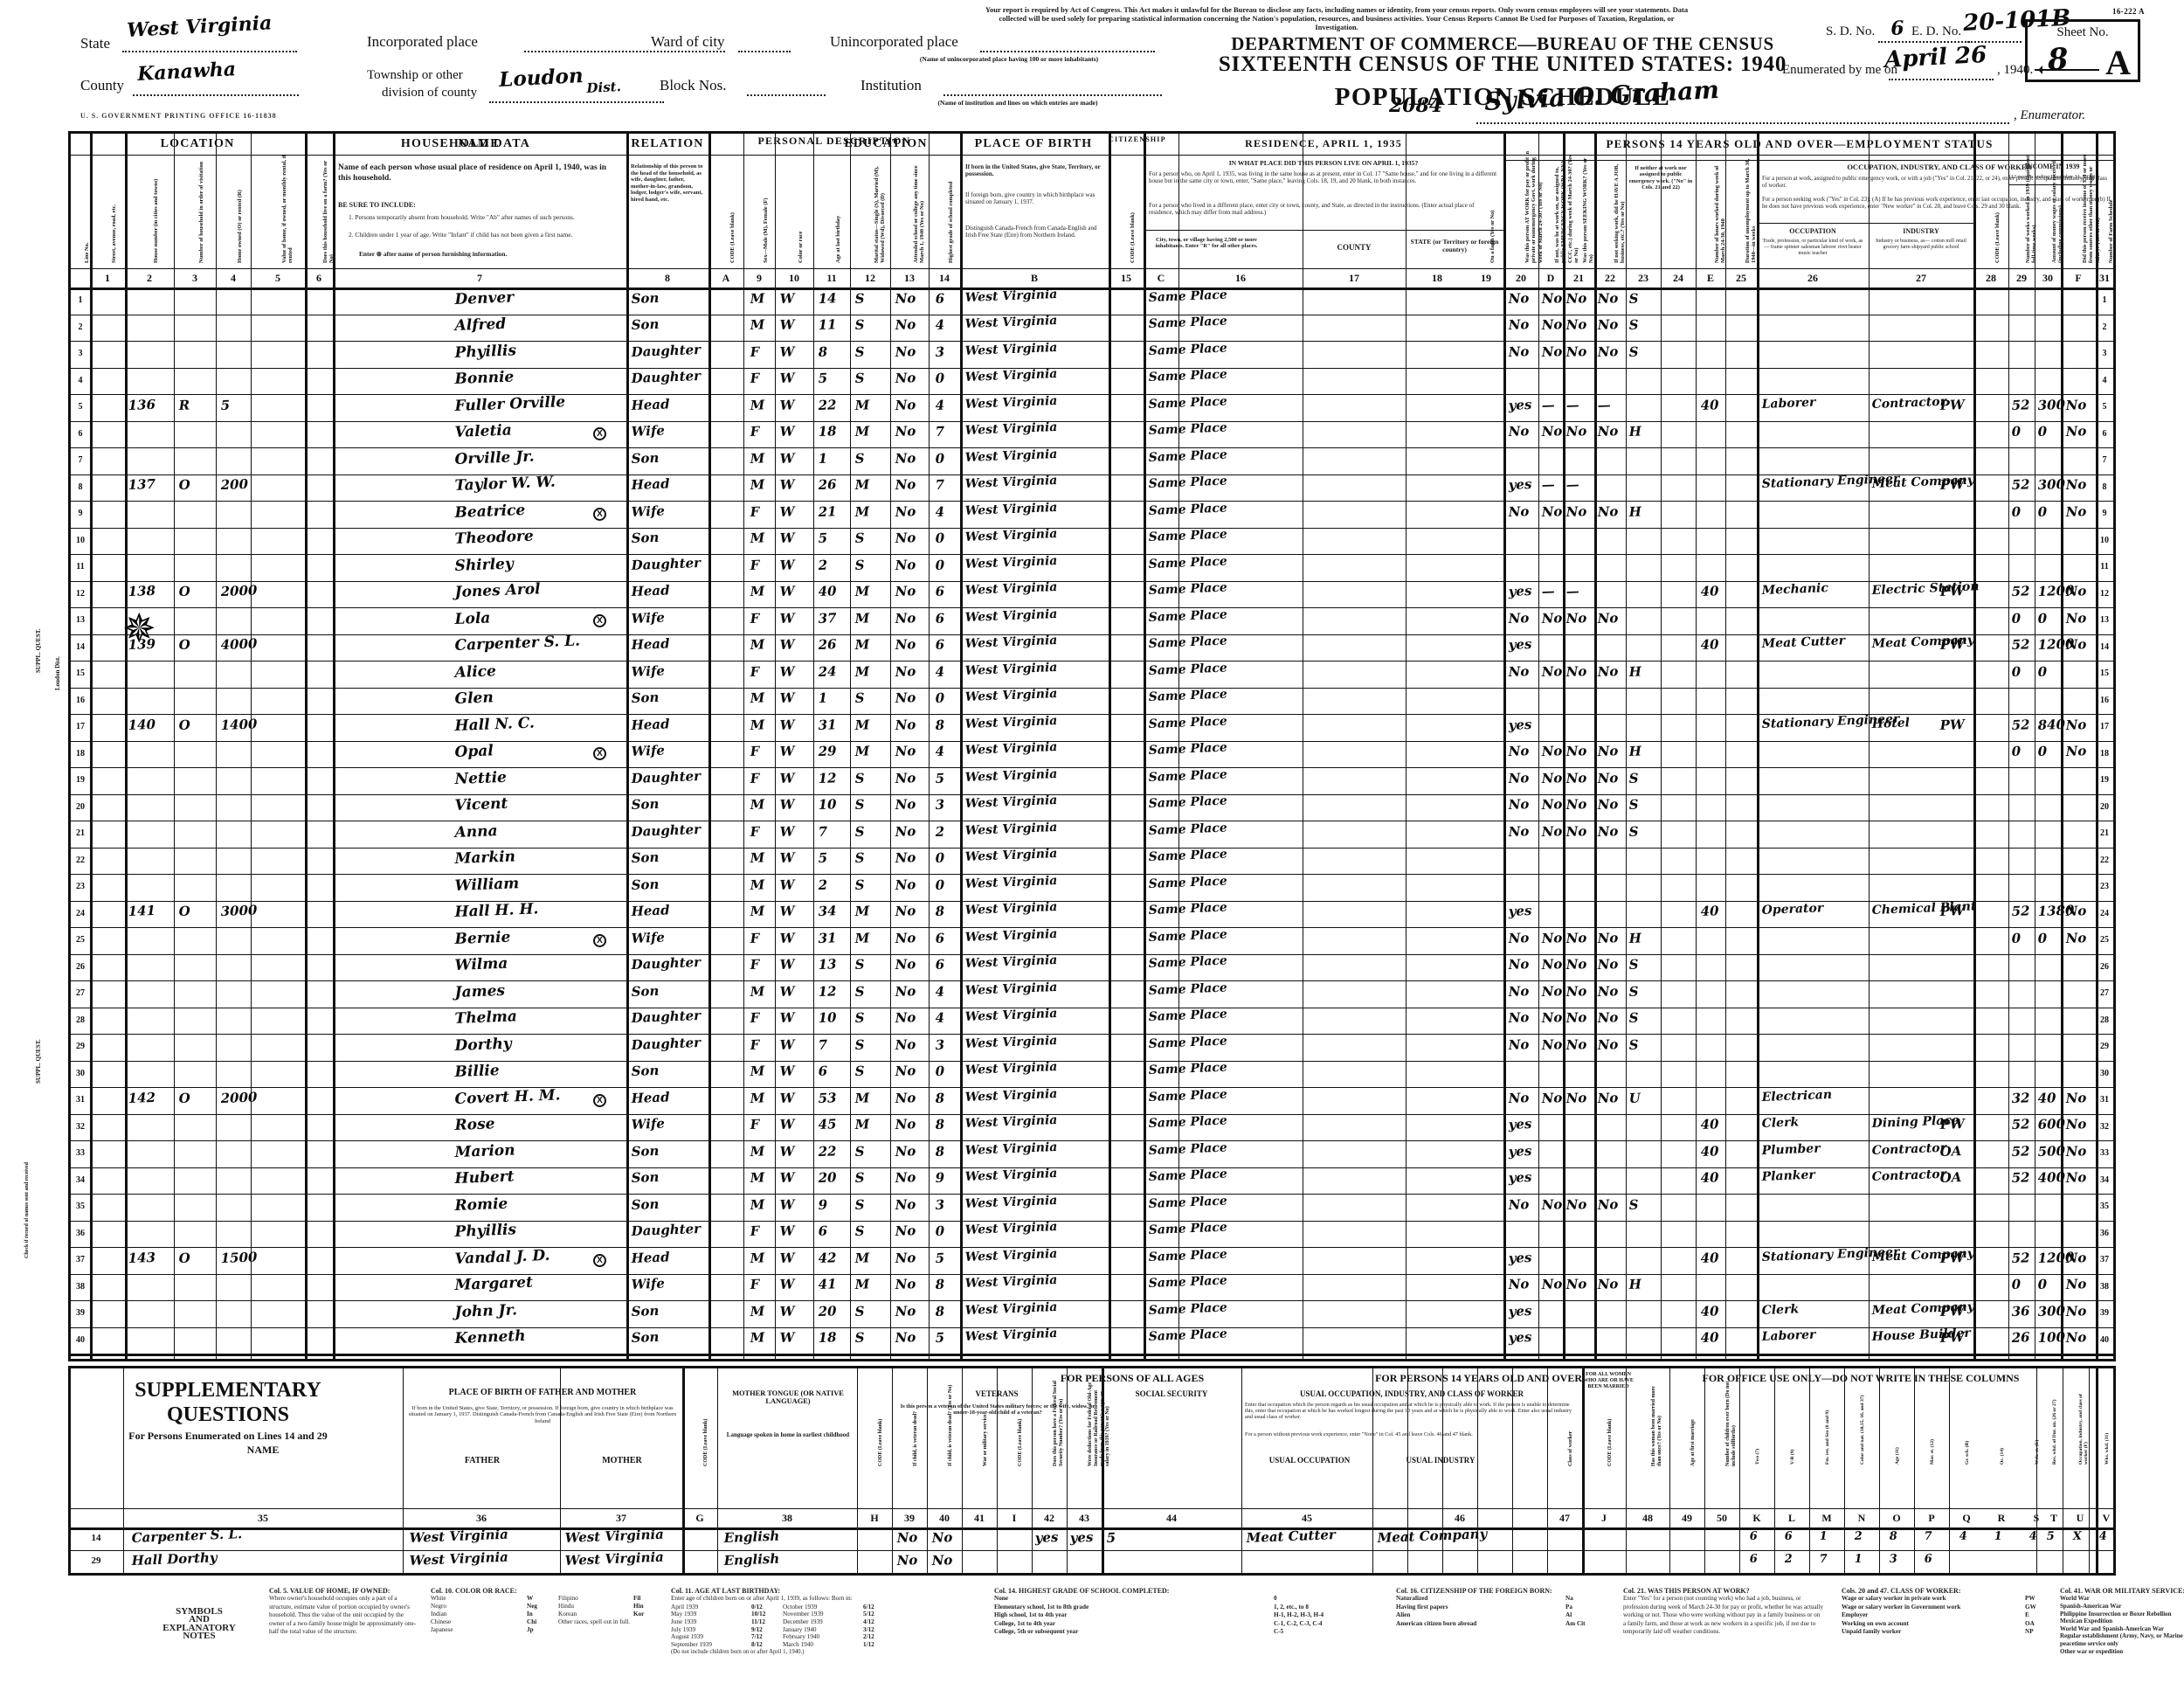 This screenshot has width=2184, height=1704. What do you see at coordinates (186, 72) in the screenshot?
I see `county-value: Kanawha` at bounding box center [186, 72].